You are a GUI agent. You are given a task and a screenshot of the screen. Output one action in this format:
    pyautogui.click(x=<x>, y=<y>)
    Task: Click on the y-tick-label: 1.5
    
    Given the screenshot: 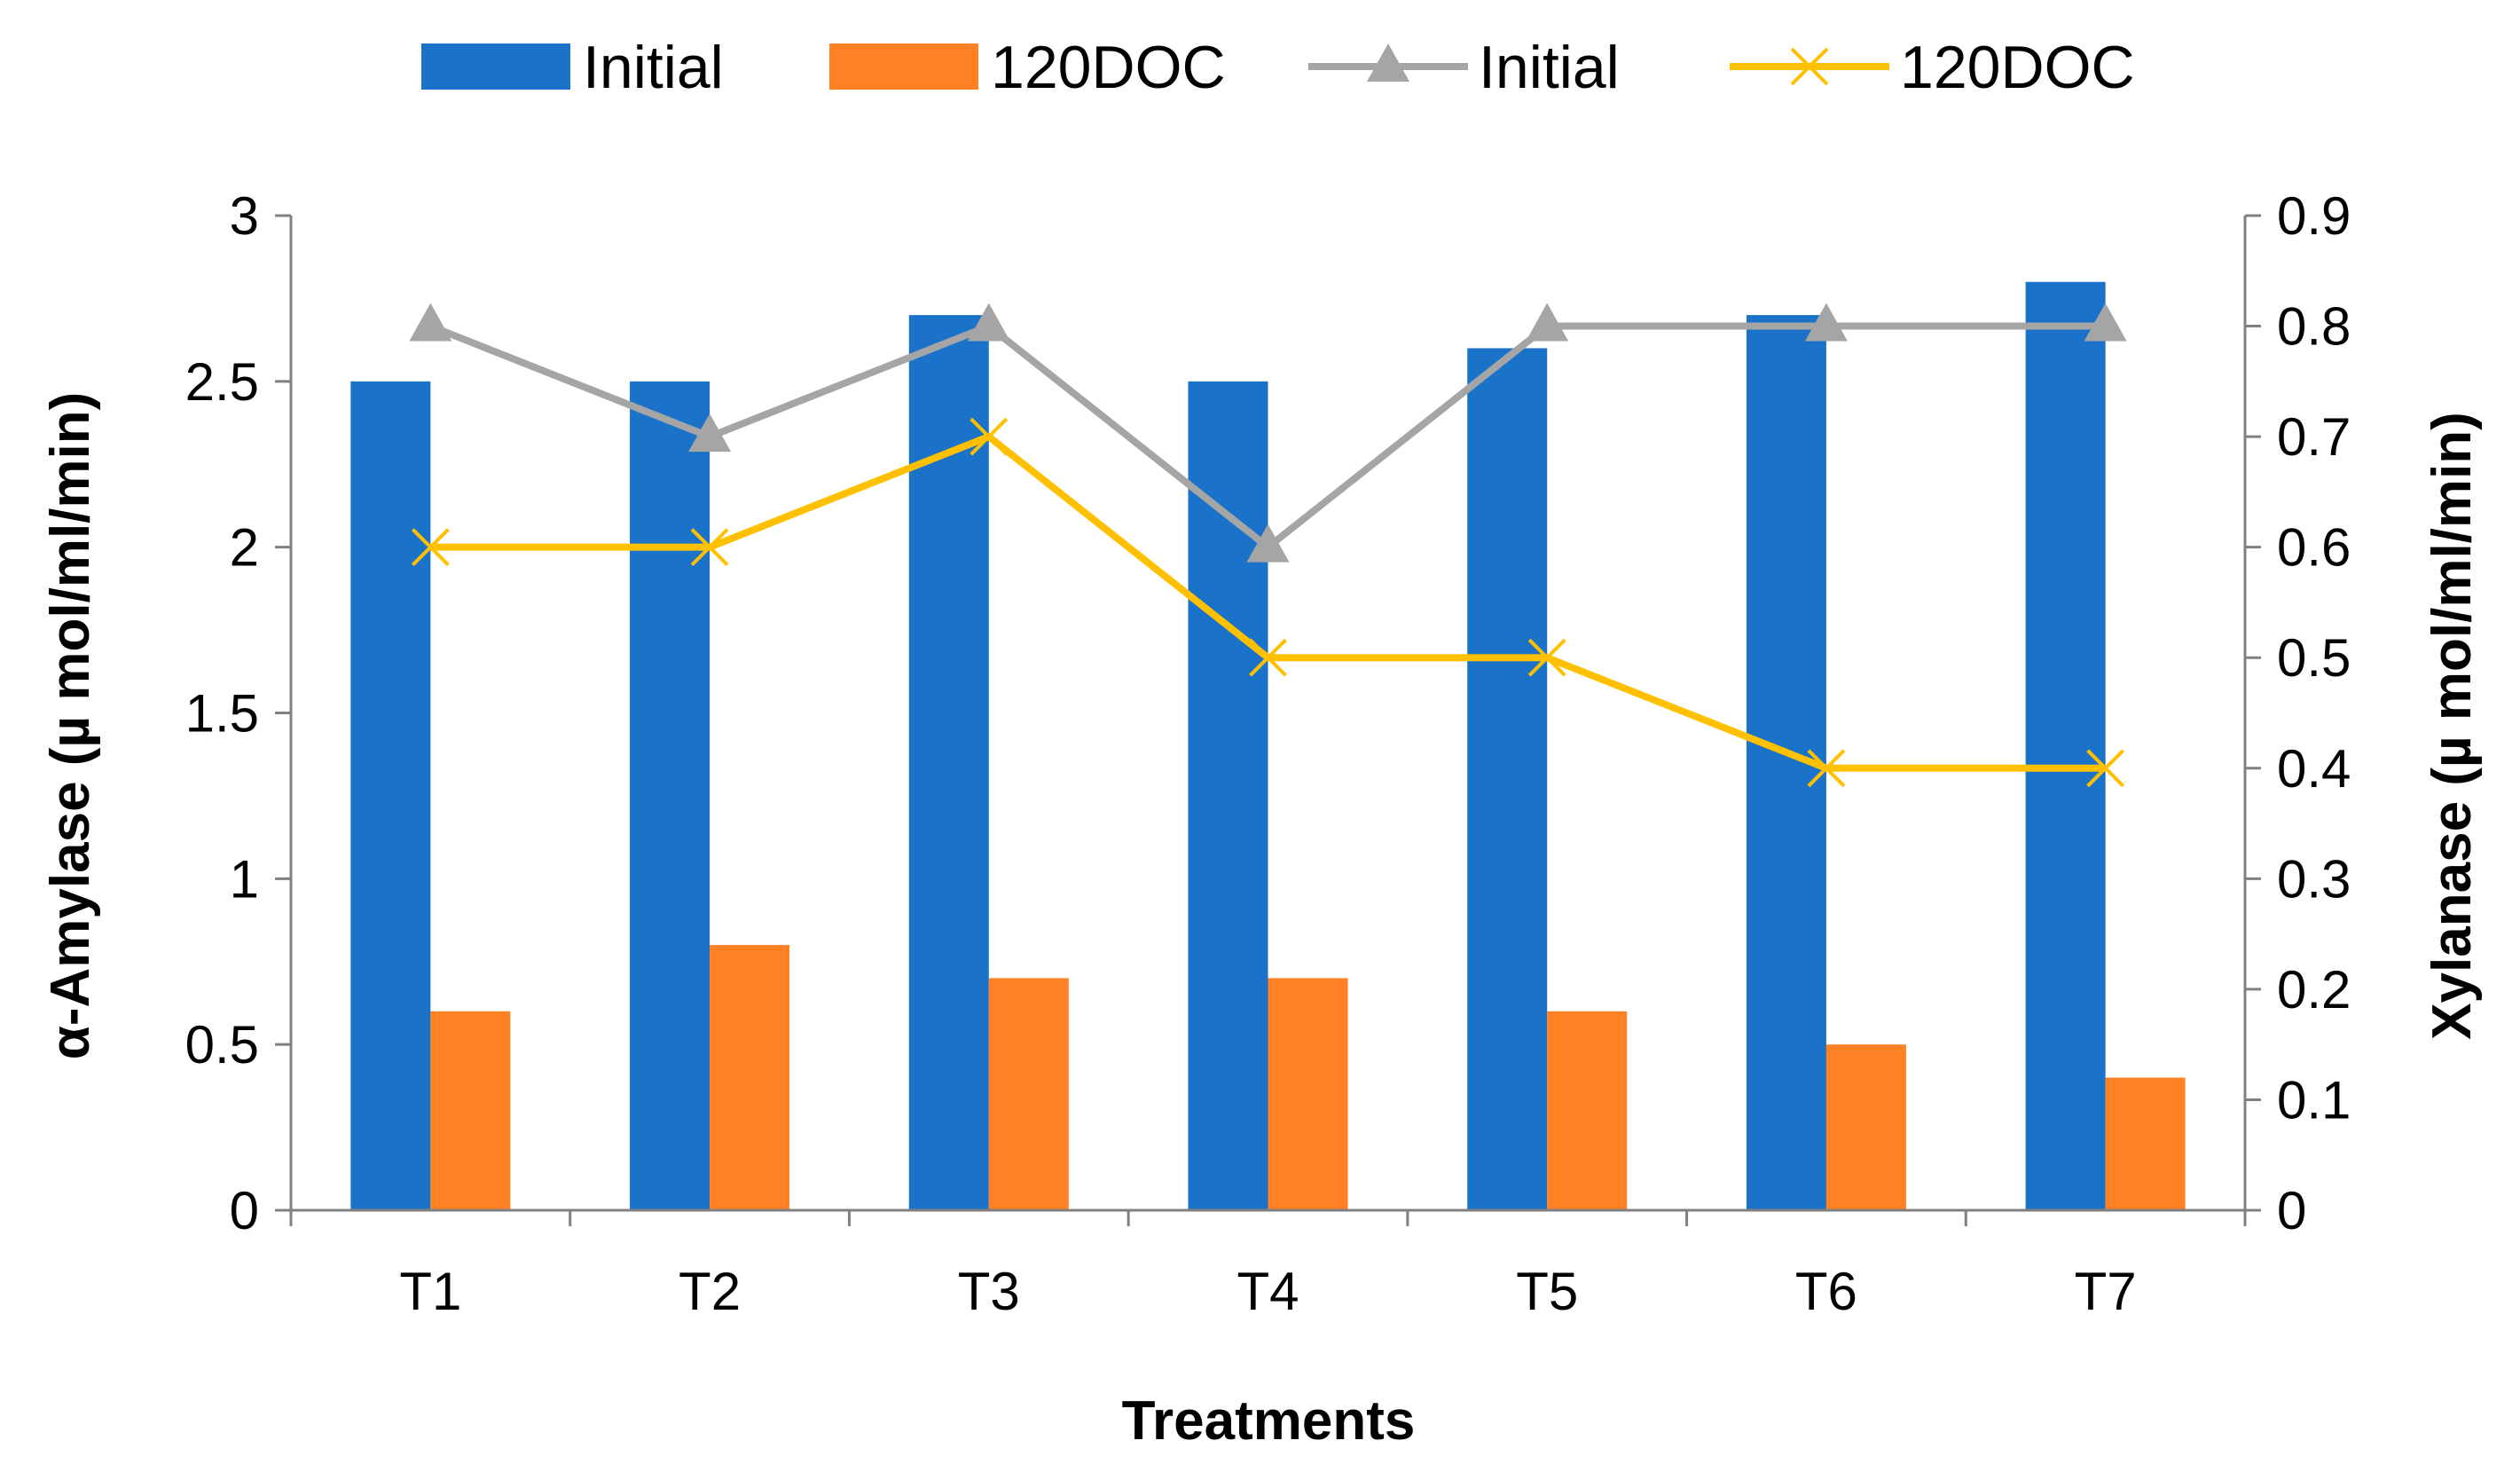 What is the action you would take?
    pyautogui.click(x=222, y=714)
    